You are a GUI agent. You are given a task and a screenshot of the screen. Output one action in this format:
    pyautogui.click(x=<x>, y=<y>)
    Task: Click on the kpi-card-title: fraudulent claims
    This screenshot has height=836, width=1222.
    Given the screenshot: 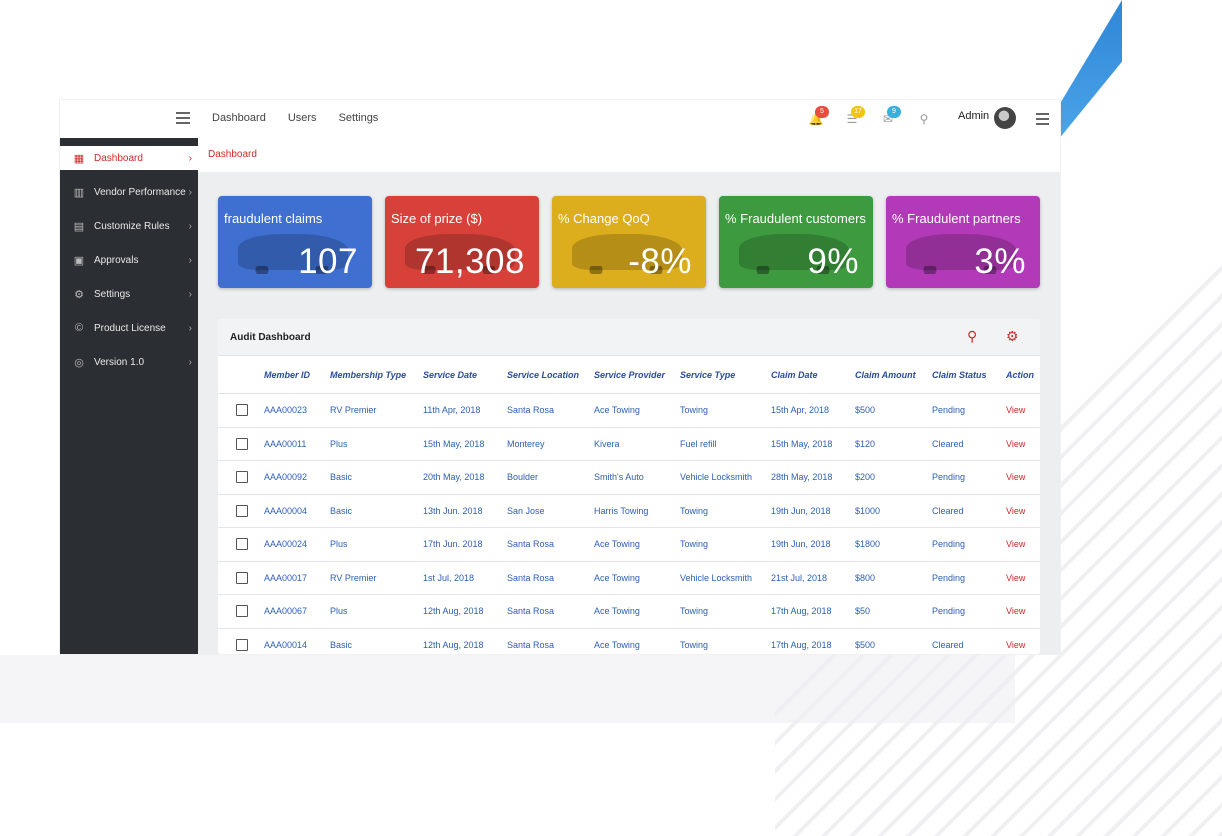 What is the action you would take?
    pyautogui.click(x=273, y=218)
    